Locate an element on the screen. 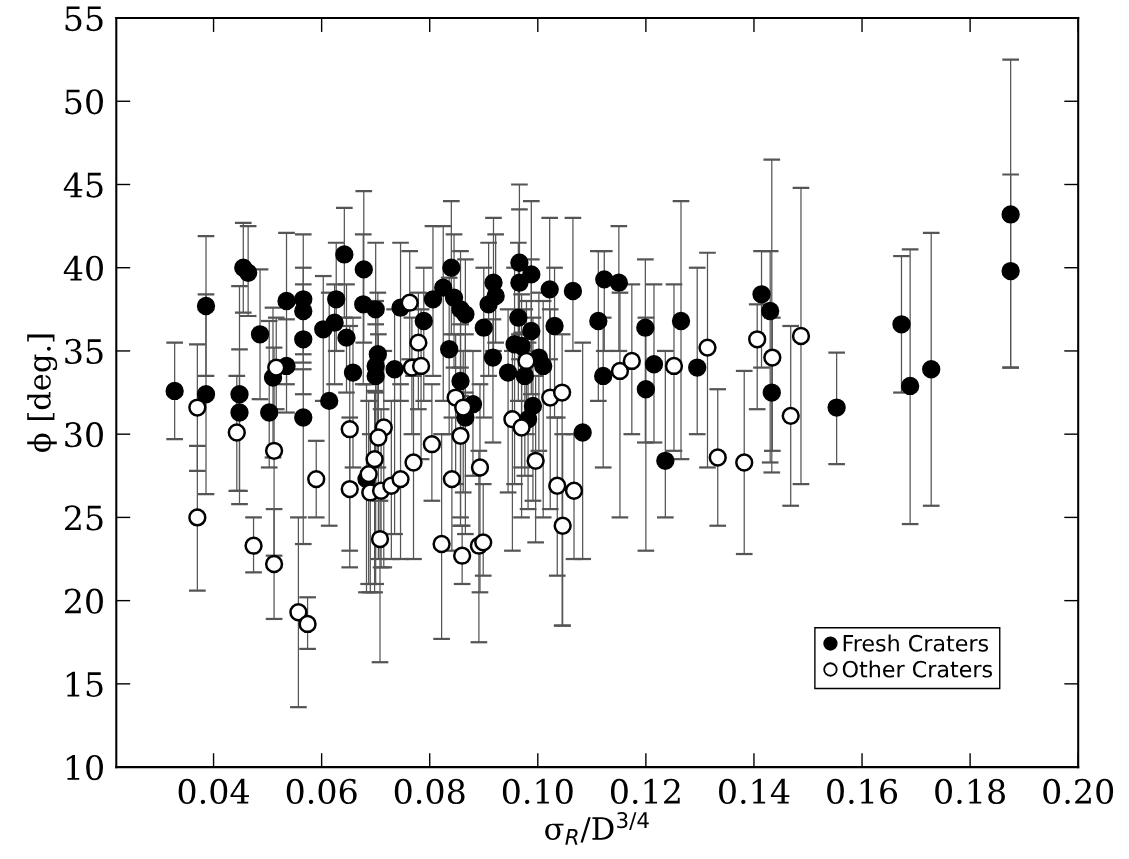 The width and height of the screenshot is (1129, 859). legend-label: Other Craters is located at coordinates (917, 669).